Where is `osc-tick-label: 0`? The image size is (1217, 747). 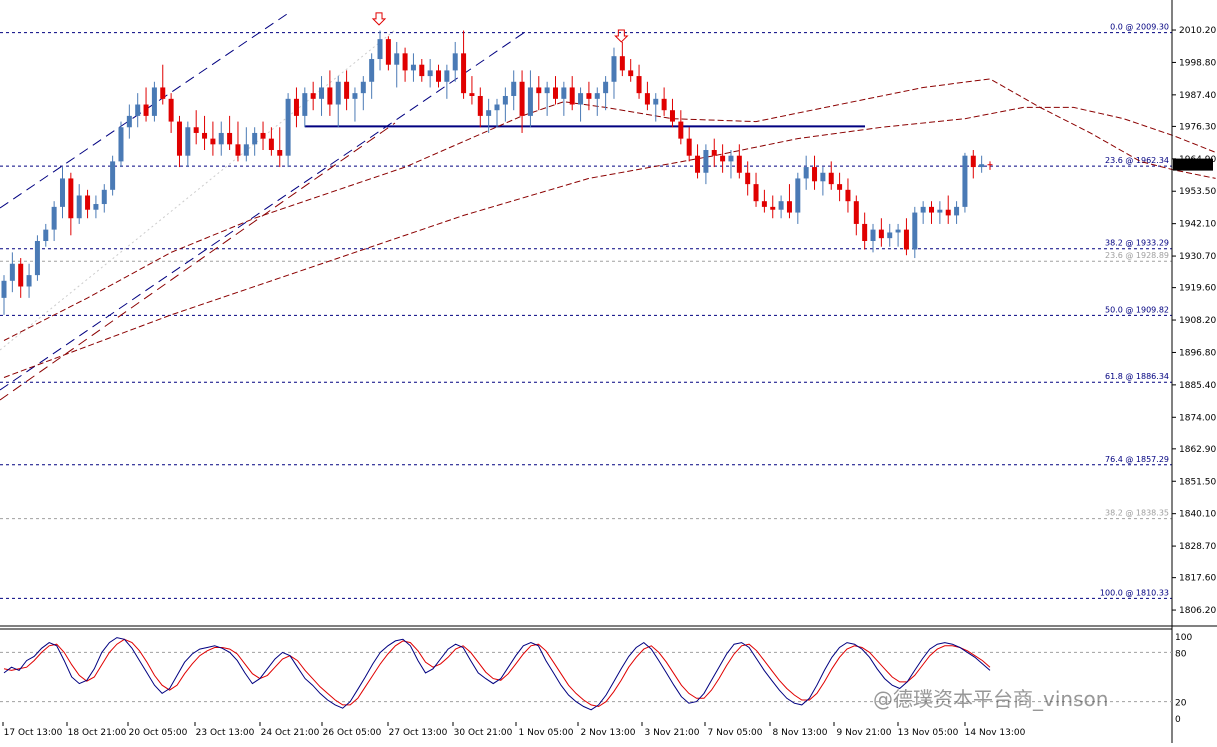 osc-tick-label: 0 is located at coordinates (1178, 720).